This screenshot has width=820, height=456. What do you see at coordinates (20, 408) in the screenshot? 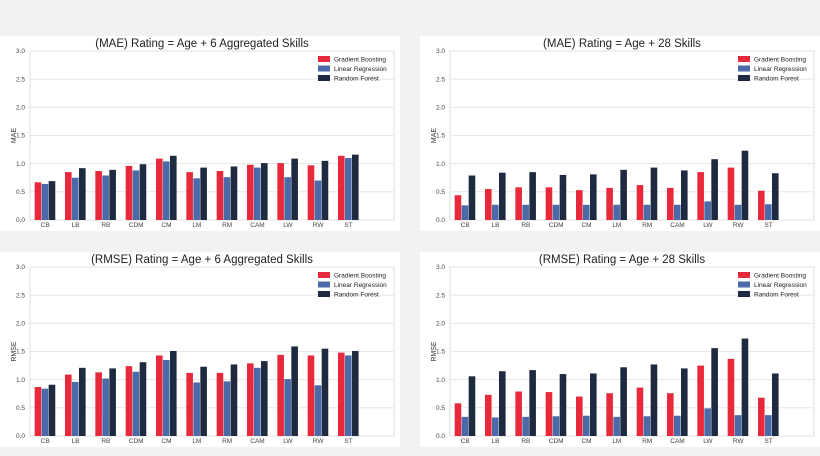
I see `y-tick-label: 0.5` at bounding box center [20, 408].